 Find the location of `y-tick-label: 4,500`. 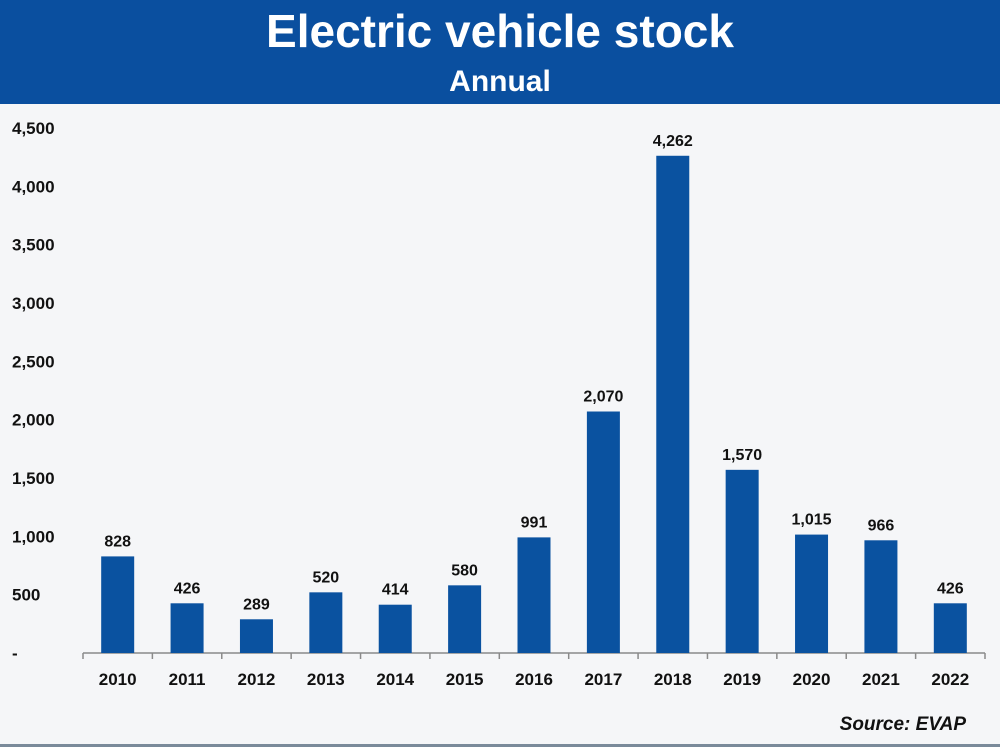

y-tick-label: 4,500 is located at coordinates (33, 128).